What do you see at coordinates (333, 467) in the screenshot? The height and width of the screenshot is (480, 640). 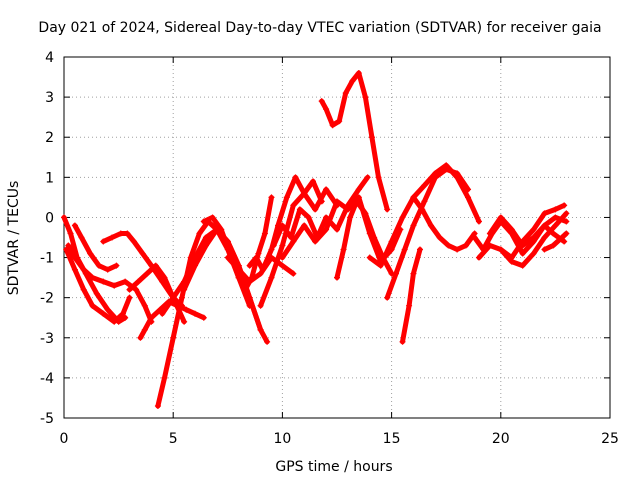 I see `x-axis-label: GPS time / hours` at bounding box center [333, 467].